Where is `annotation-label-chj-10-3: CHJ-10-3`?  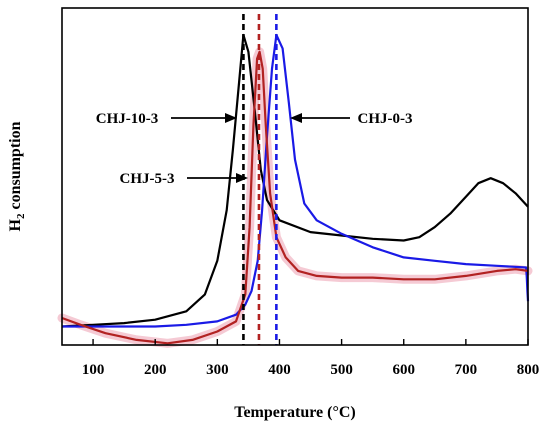
annotation-label-chj-10-3: CHJ-10-3 is located at coordinates (127, 119).